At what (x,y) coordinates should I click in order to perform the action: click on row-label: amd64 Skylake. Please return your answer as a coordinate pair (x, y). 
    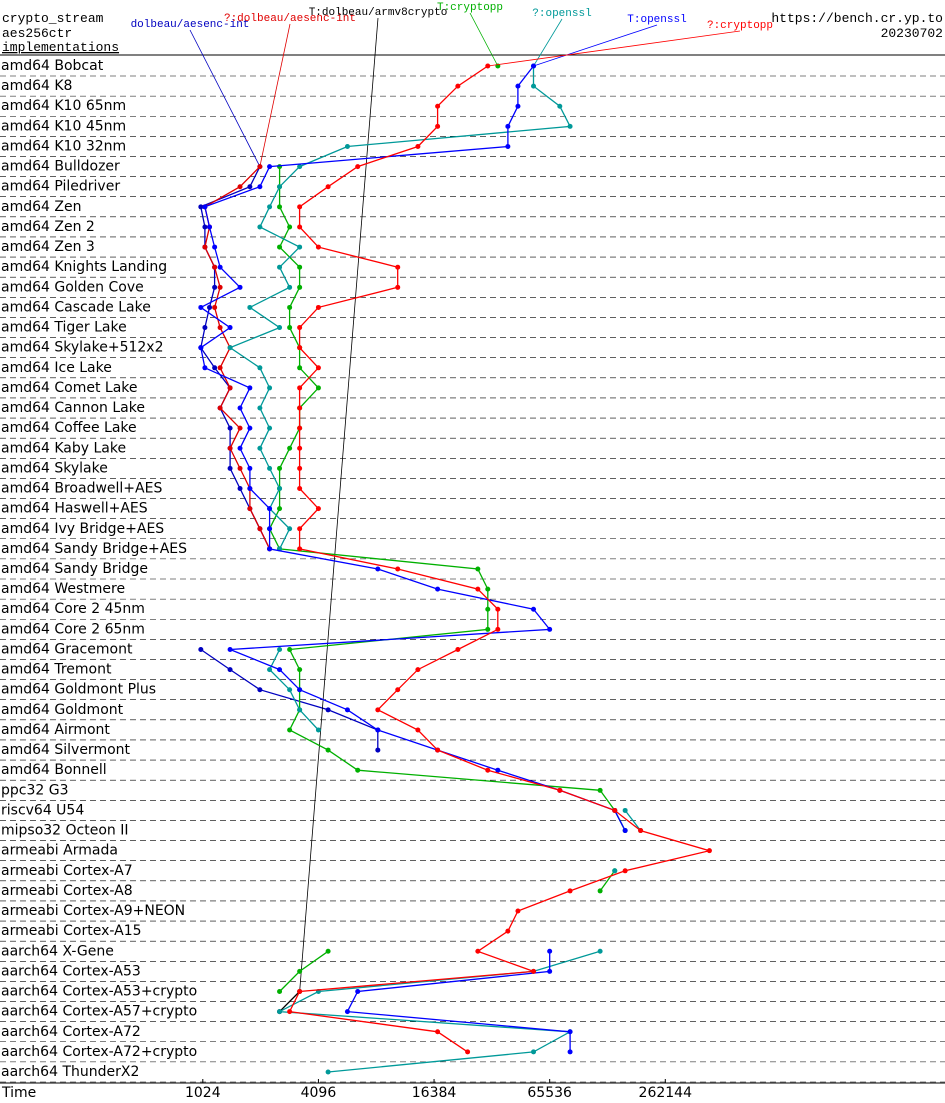
    Looking at the image, I should click on (54, 468).